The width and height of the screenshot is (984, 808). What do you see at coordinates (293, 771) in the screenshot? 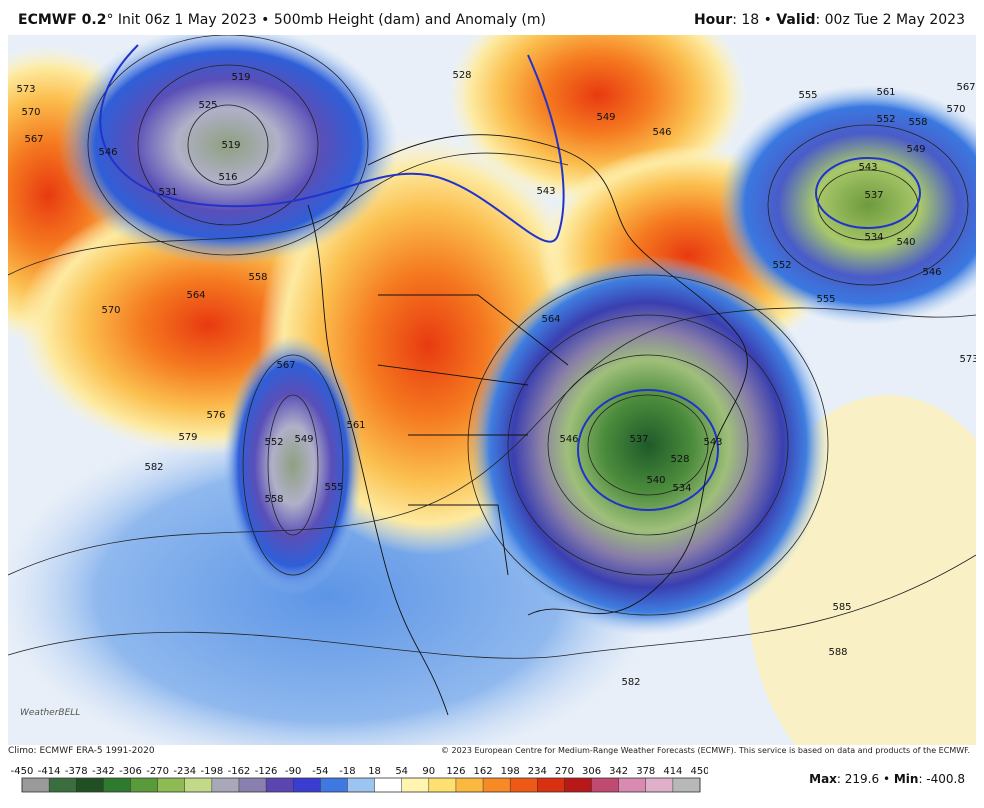
I see `colorbar-tick-label: -90` at bounding box center [293, 771].